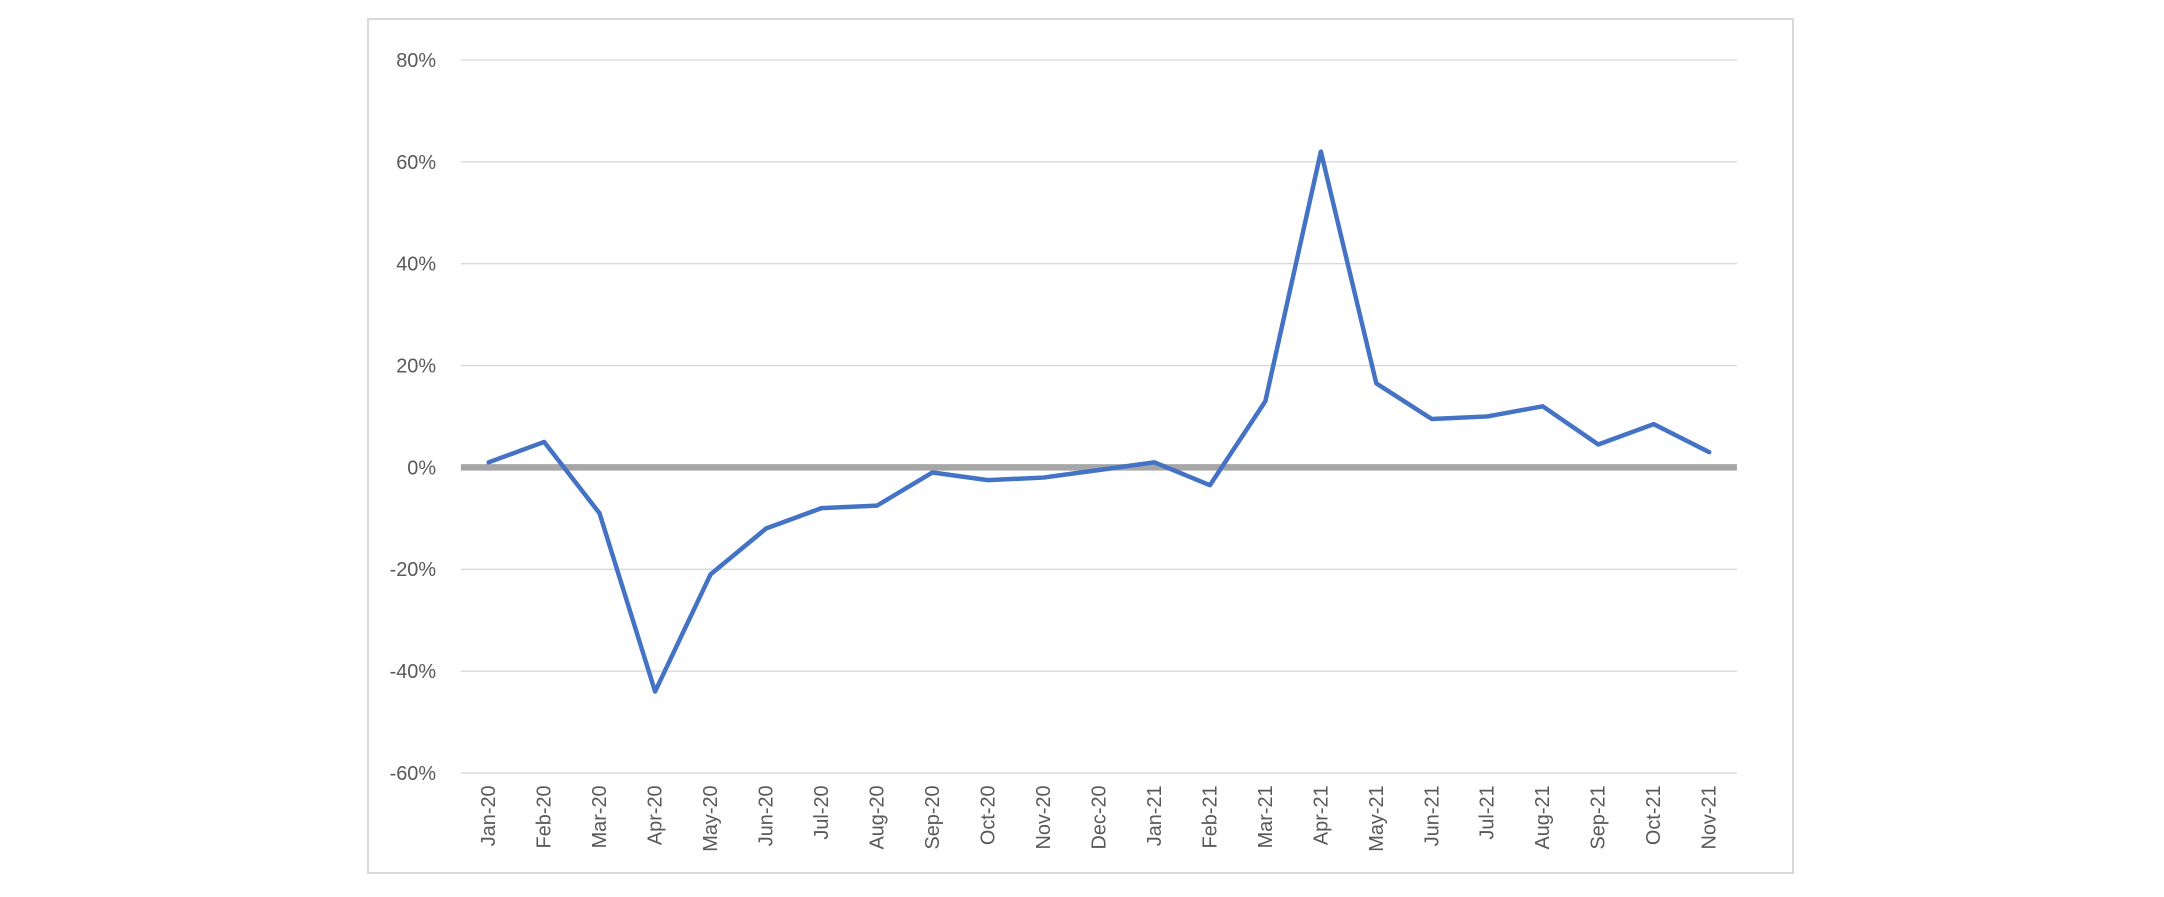  Describe the element at coordinates (416, 61) in the screenshot. I see `y-axis-tick-label: 80%` at that location.